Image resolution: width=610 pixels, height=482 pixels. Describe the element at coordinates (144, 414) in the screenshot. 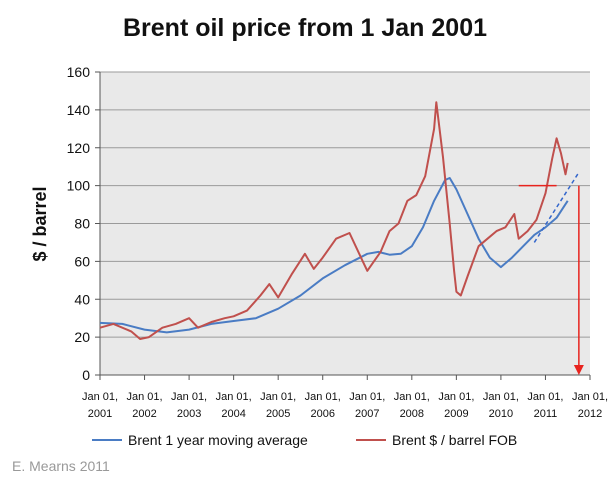

I see `x-tick-label-line2: 2002` at that location.